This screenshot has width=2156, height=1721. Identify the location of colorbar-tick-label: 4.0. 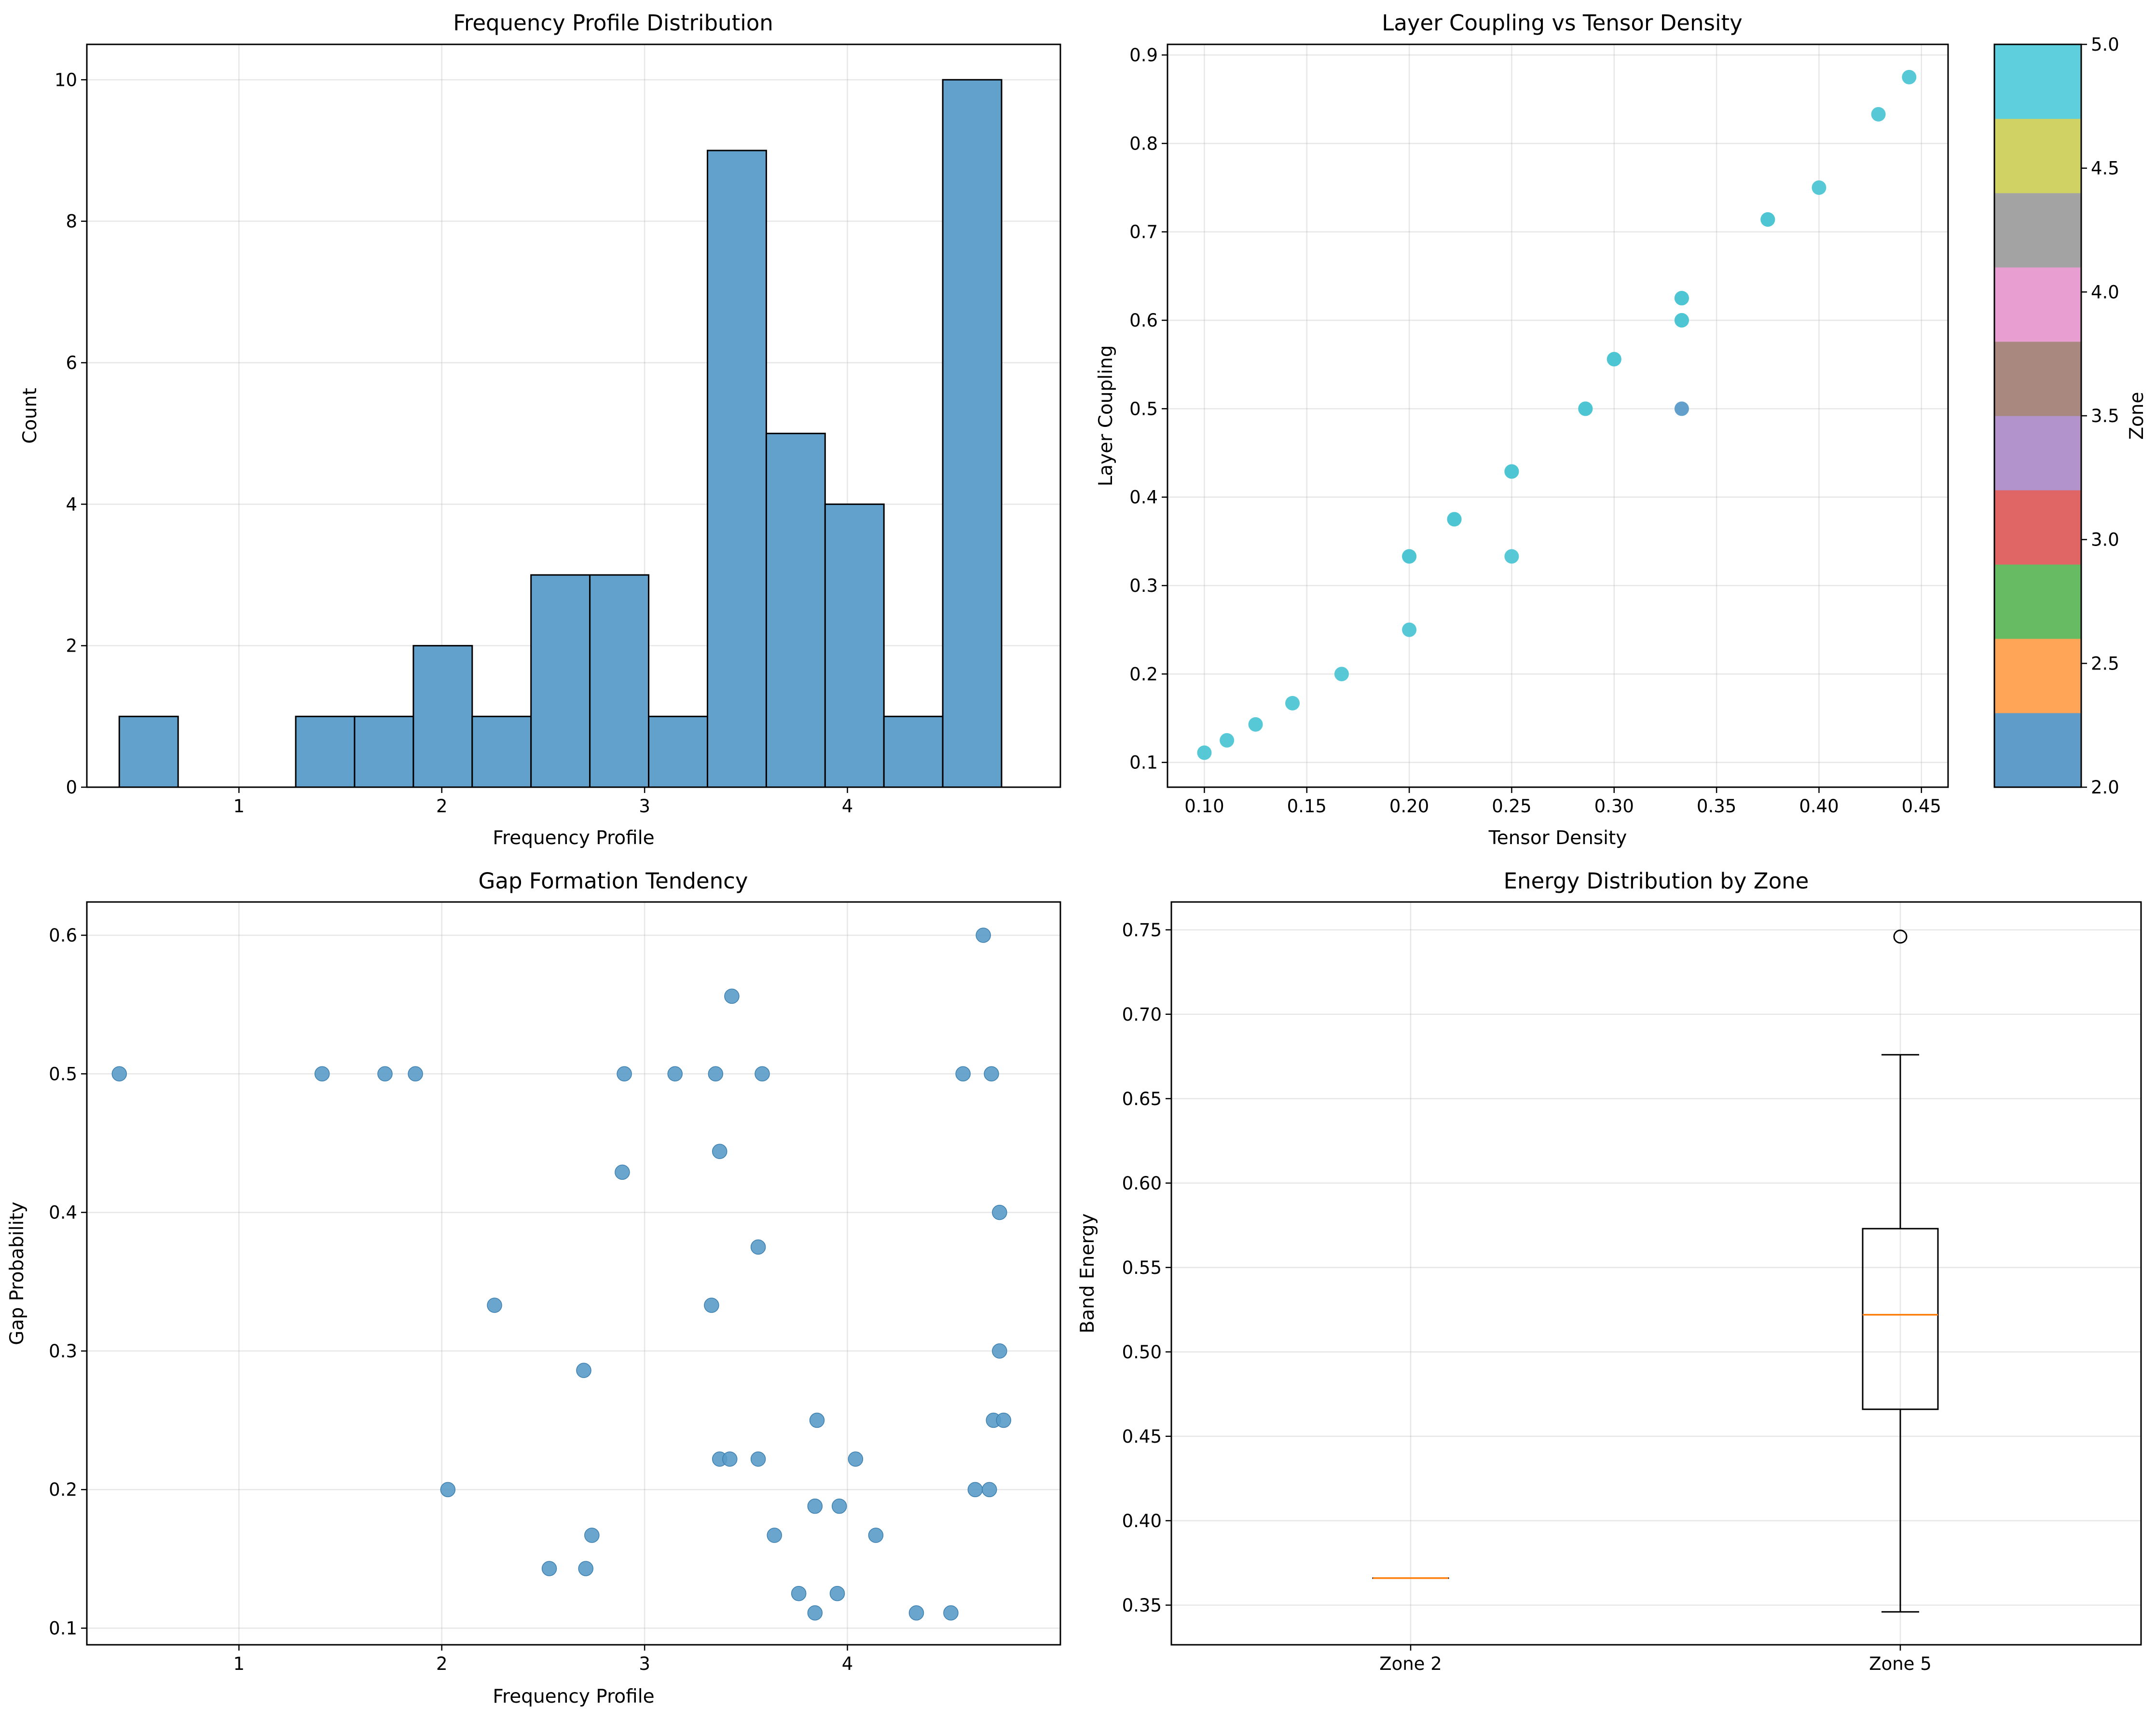
(2105, 292).